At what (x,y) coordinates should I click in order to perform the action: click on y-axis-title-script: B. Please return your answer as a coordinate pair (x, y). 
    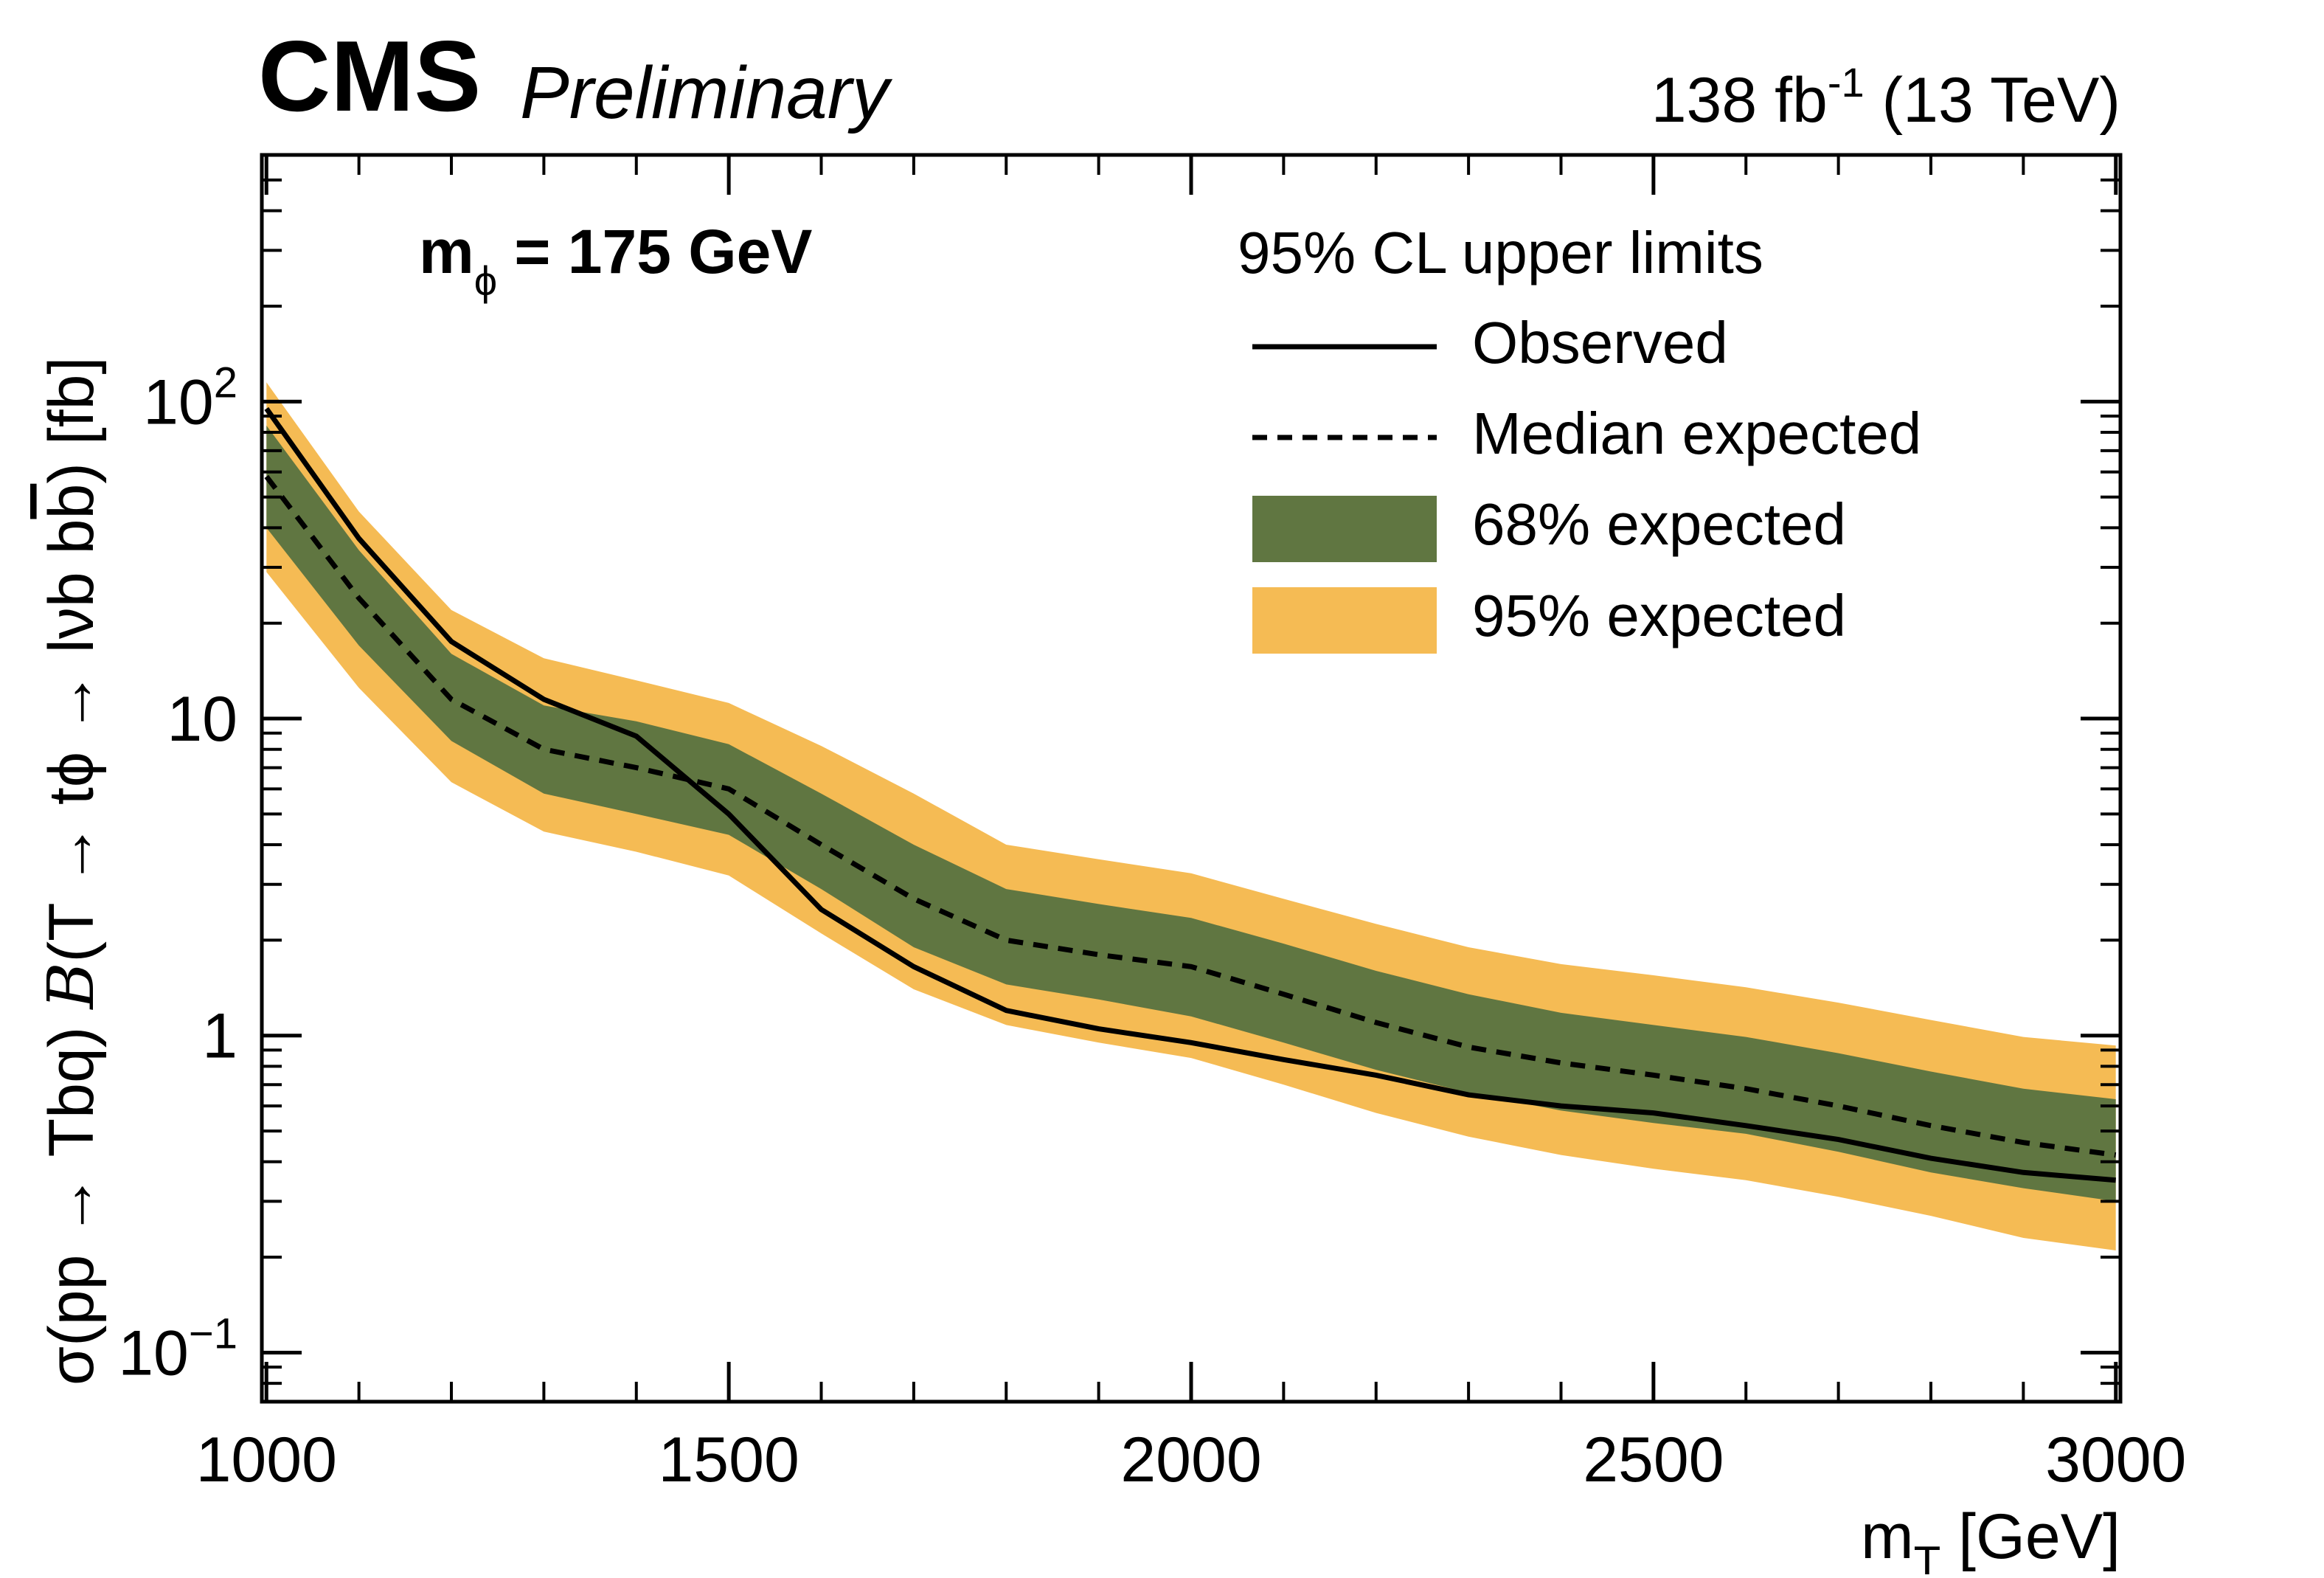
    Looking at the image, I should click on (71, 986).